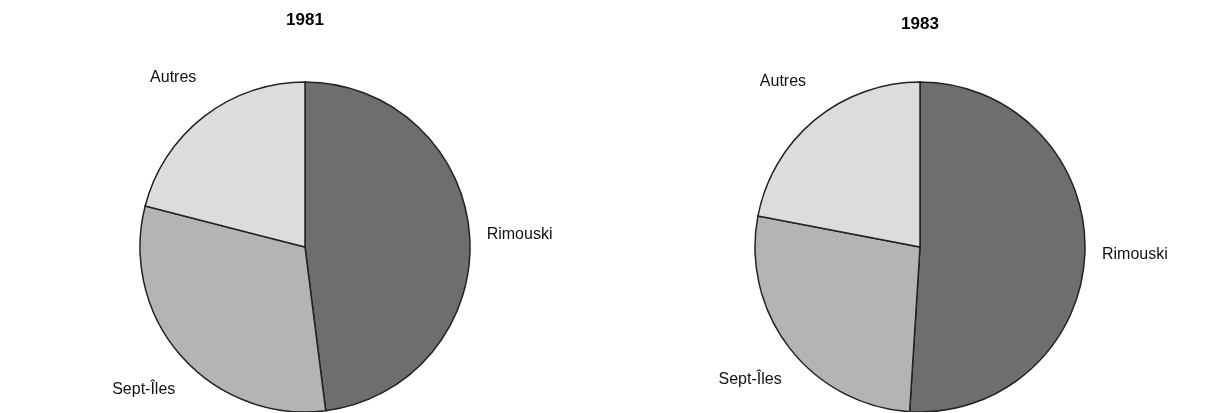 This screenshot has width=1230, height=413. I want to click on chart-title: 1981, so click(305, 20).